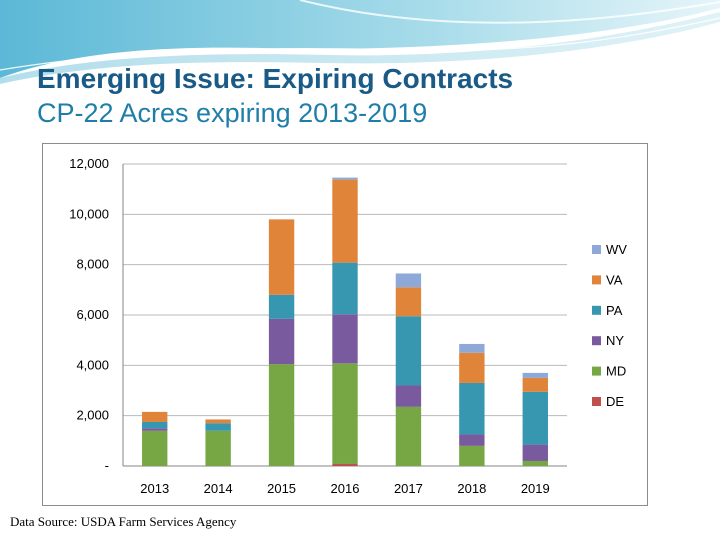 This screenshot has height=540, width=720. What do you see at coordinates (218, 421) in the screenshot?
I see `bar-va-2014` at bounding box center [218, 421].